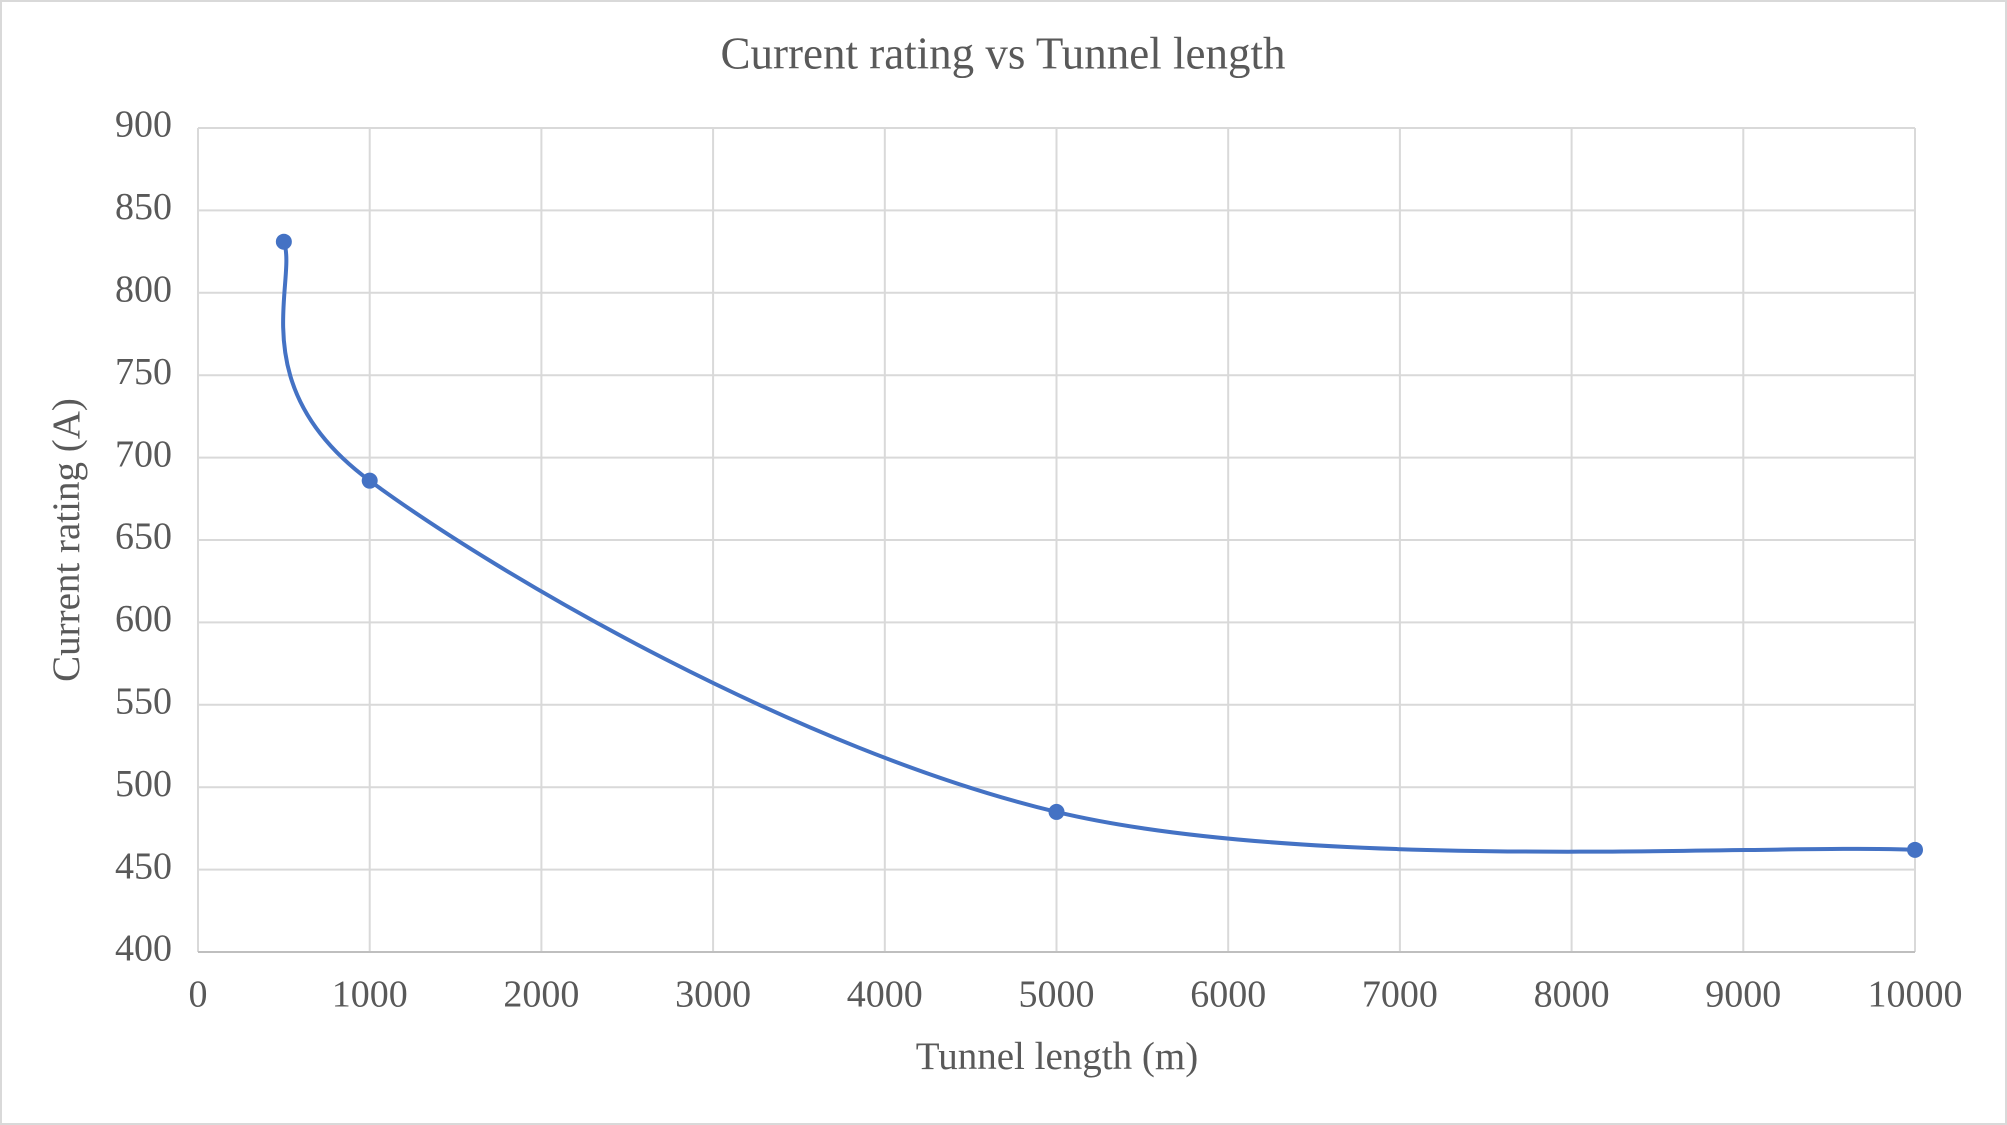 The image size is (2007, 1125). I want to click on y-axis-title: Current rating (A), so click(66, 540).